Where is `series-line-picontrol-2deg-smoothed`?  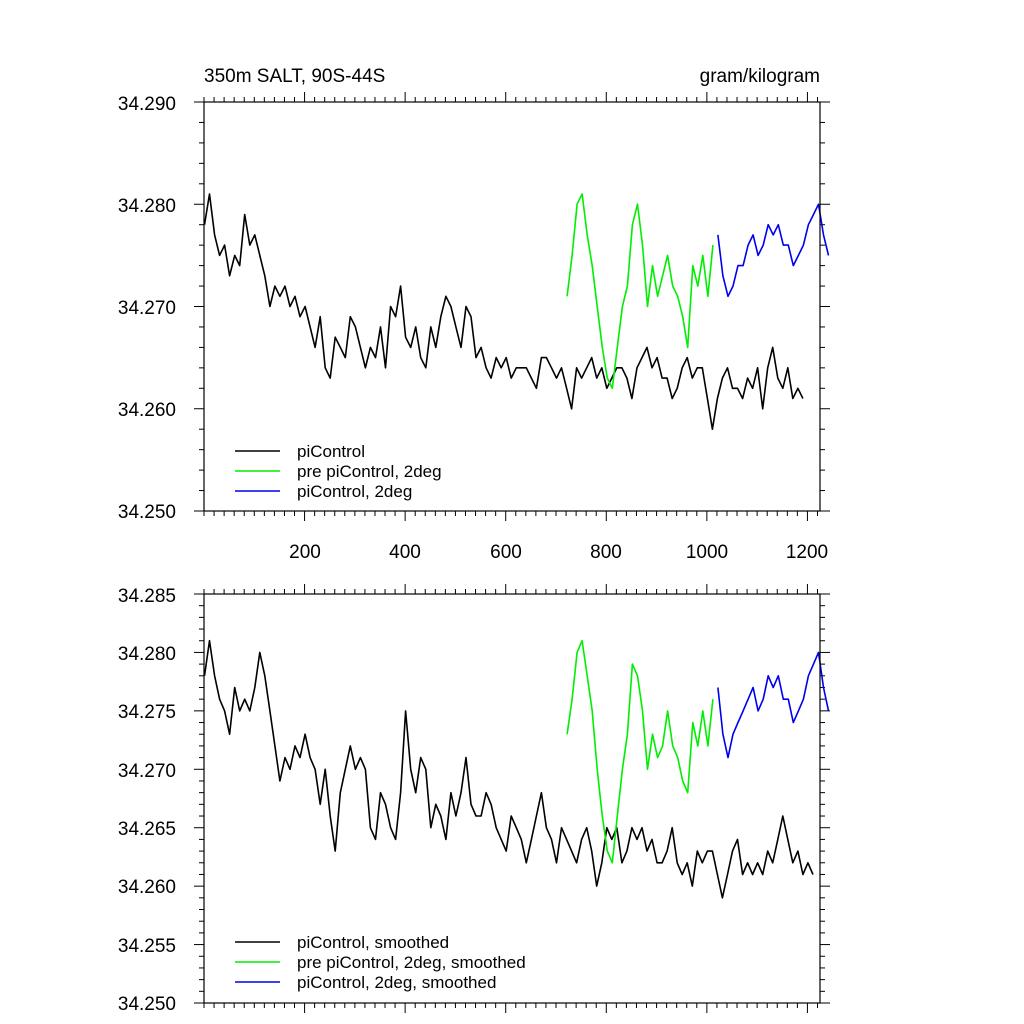
series-line-picontrol-2deg-smoothed is located at coordinates (773, 705).